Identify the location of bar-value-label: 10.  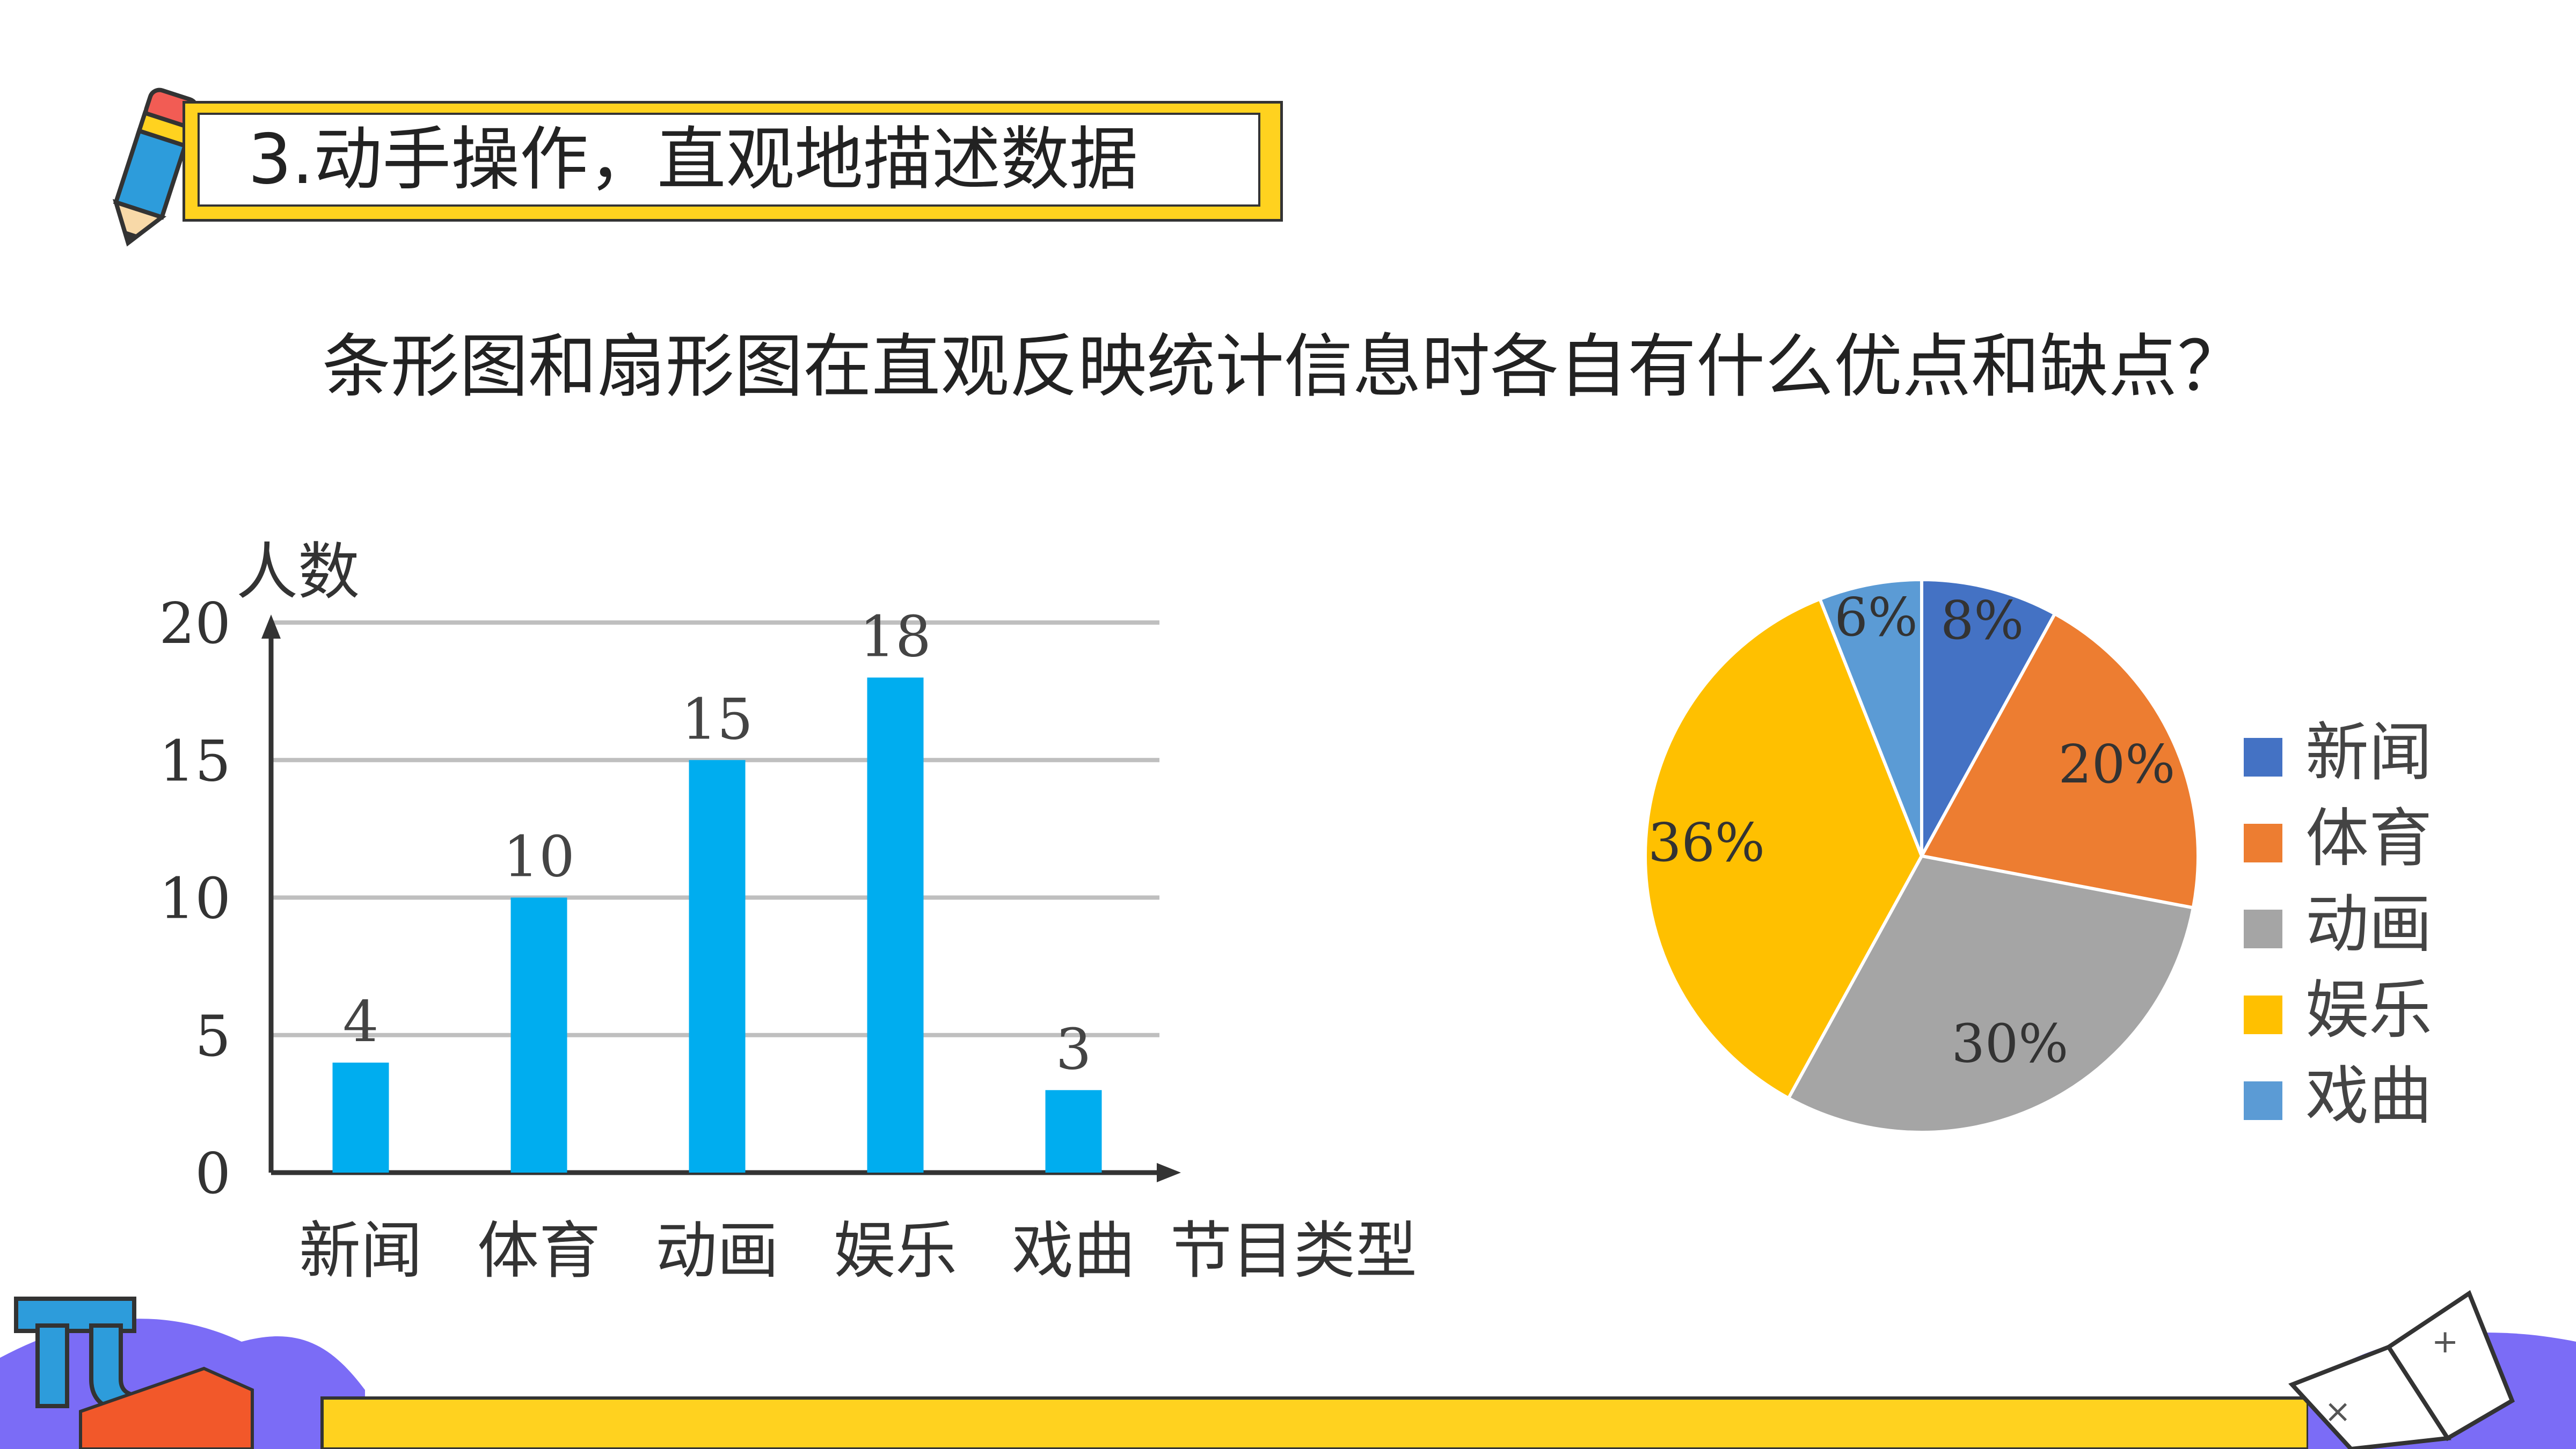
(539, 857).